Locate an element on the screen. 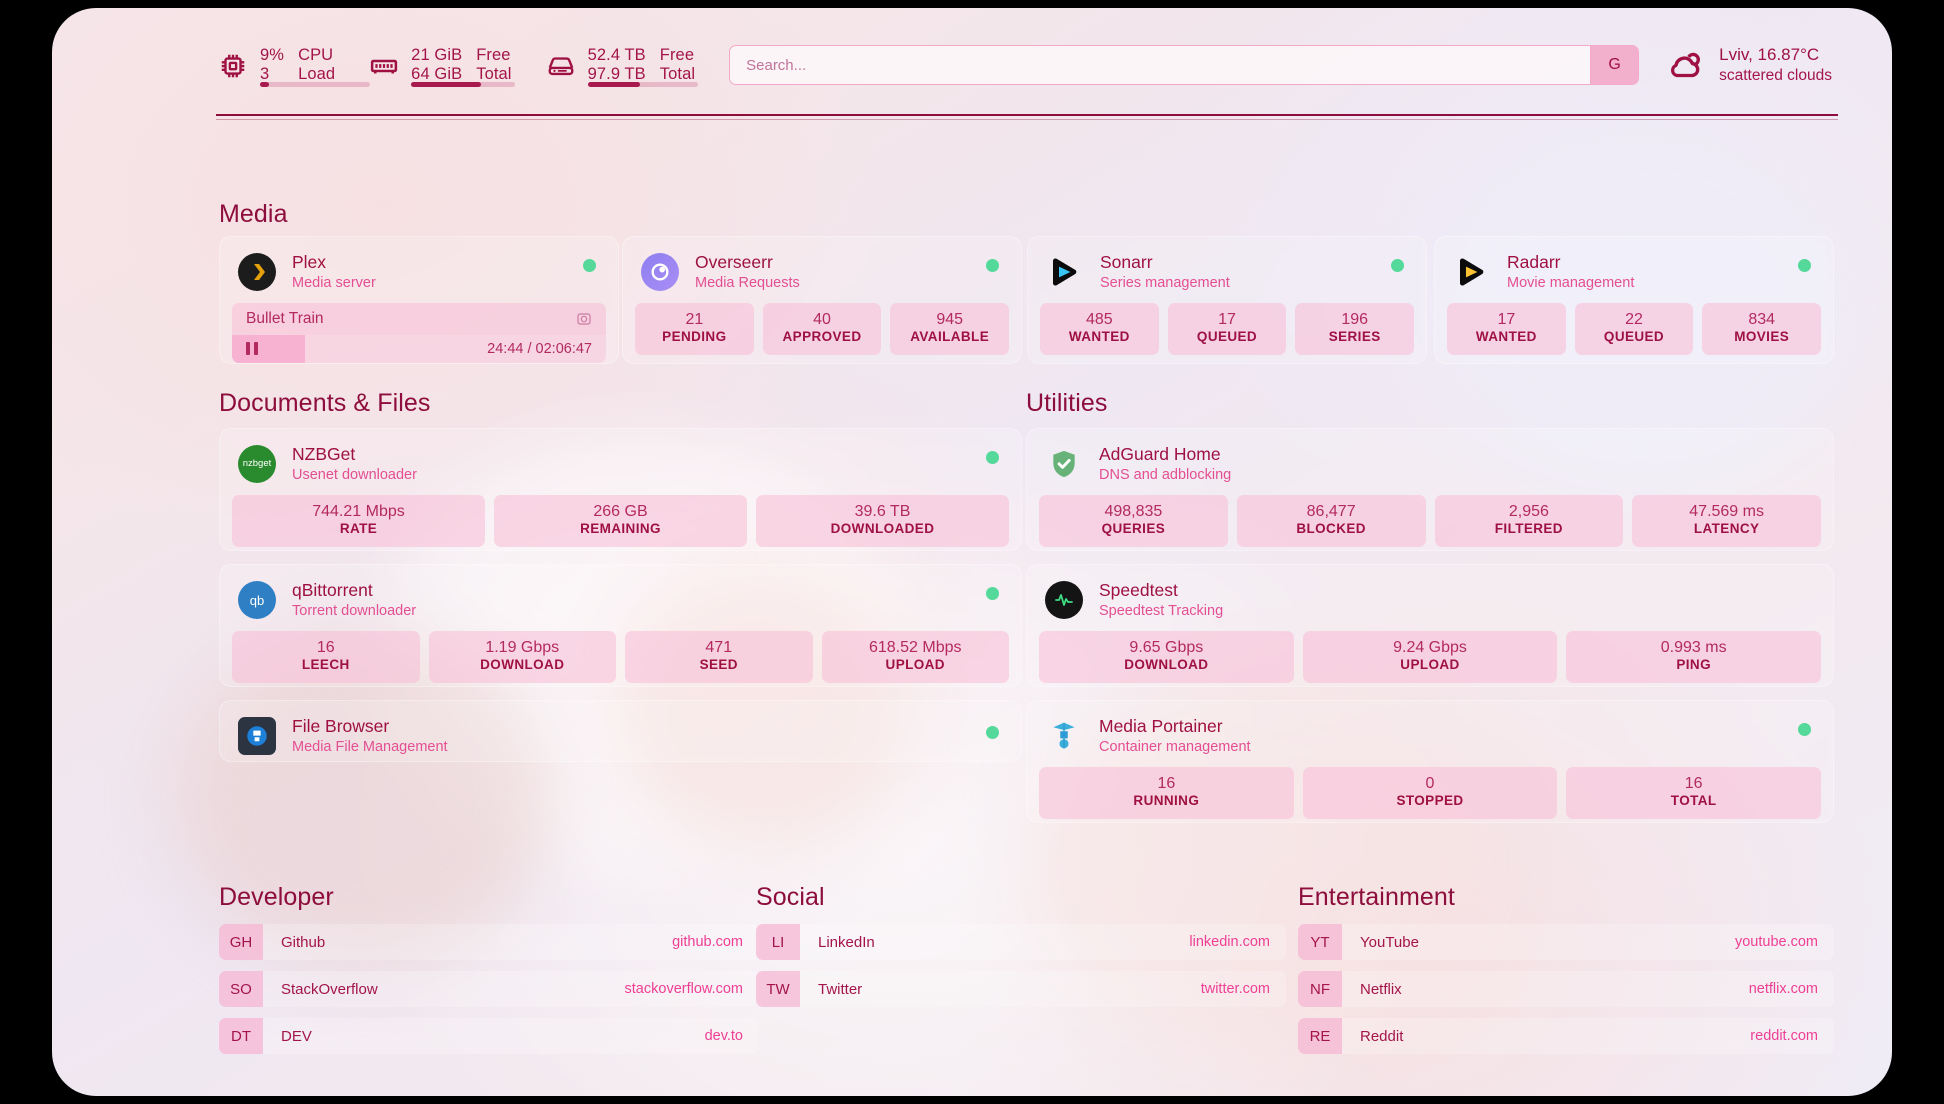  qbittorrent-icon: qb is located at coordinates (257, 599).